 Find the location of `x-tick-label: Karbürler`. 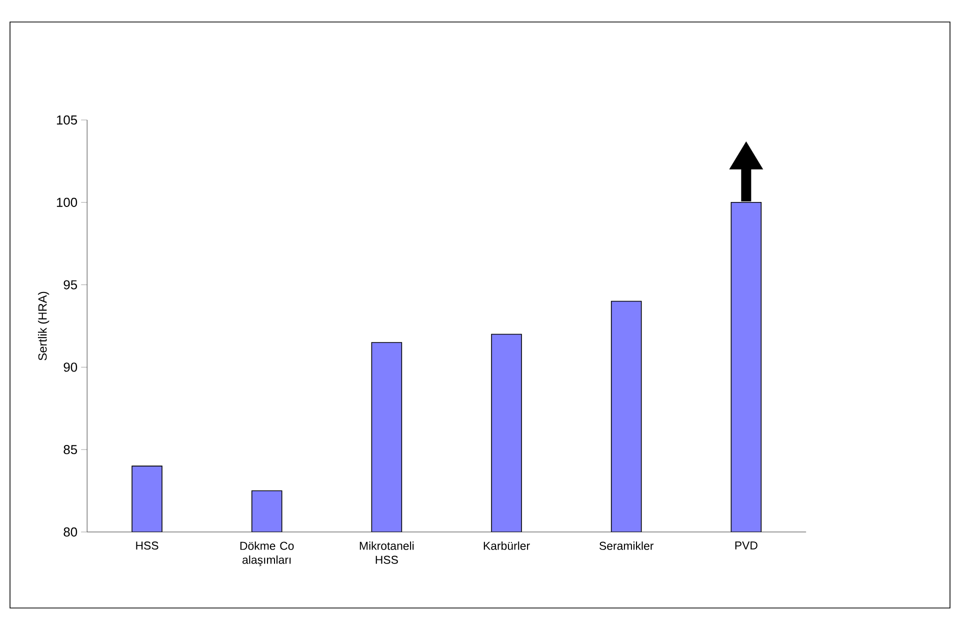

x-tick-label: Karbürler is located at coordinates (507, 546).